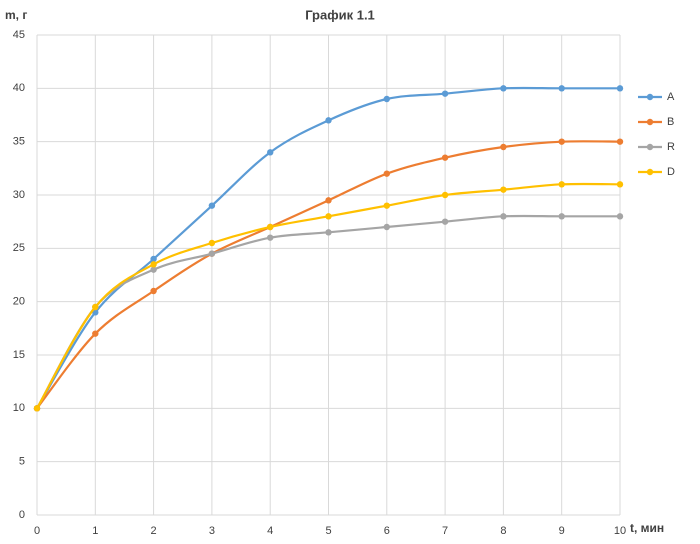  Describe the element at coordinates (212, 531) in the screenshot. I see `x-tick-label: 3` at that location.